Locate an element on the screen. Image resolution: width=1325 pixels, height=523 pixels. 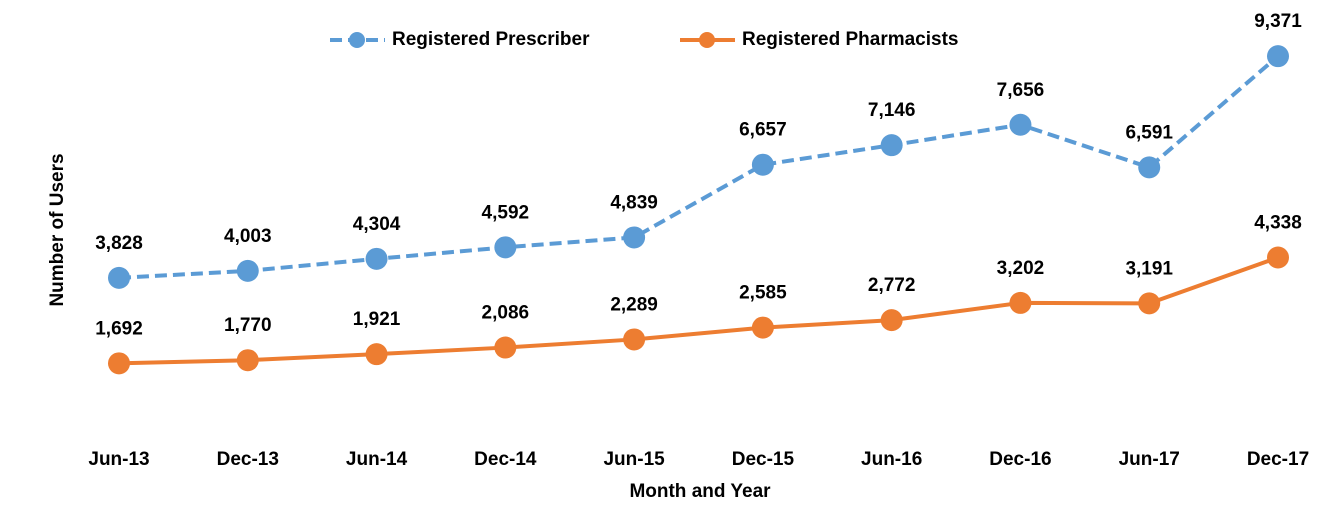
x-tick-label: Dec-17 is located at coordinates (1278, 459).